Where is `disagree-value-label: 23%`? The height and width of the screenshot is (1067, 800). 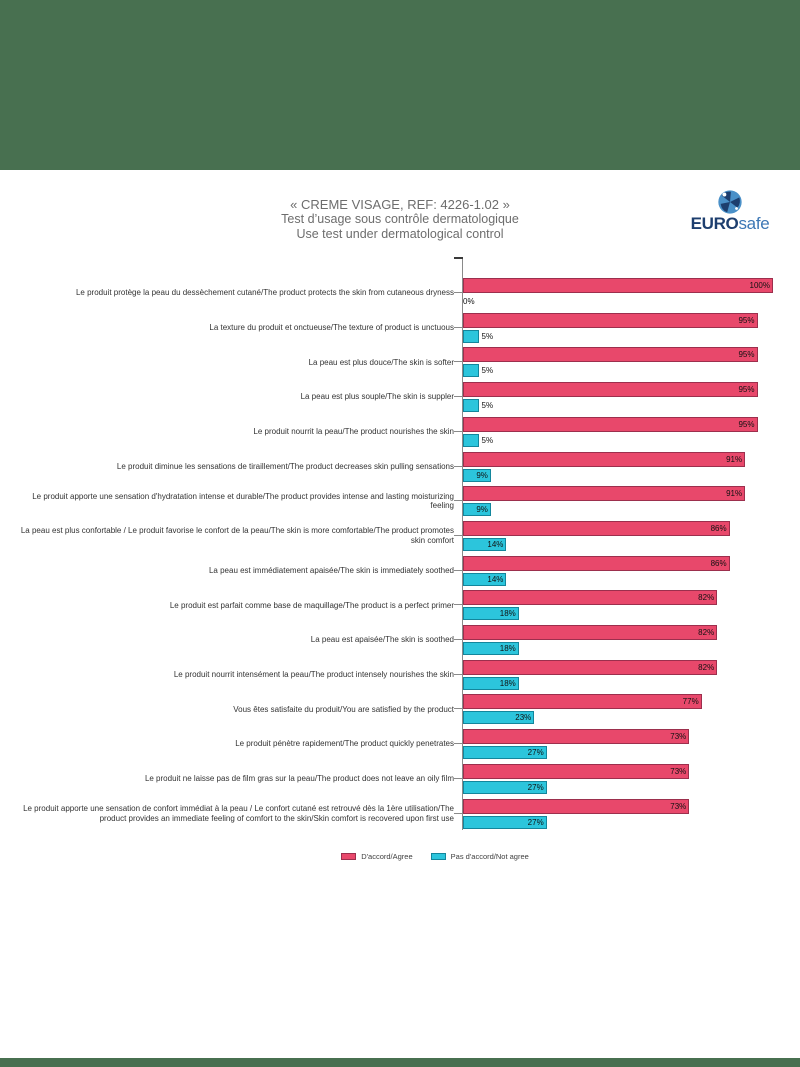
disagree-value-label: 23% is located at coordinates (523, 718).